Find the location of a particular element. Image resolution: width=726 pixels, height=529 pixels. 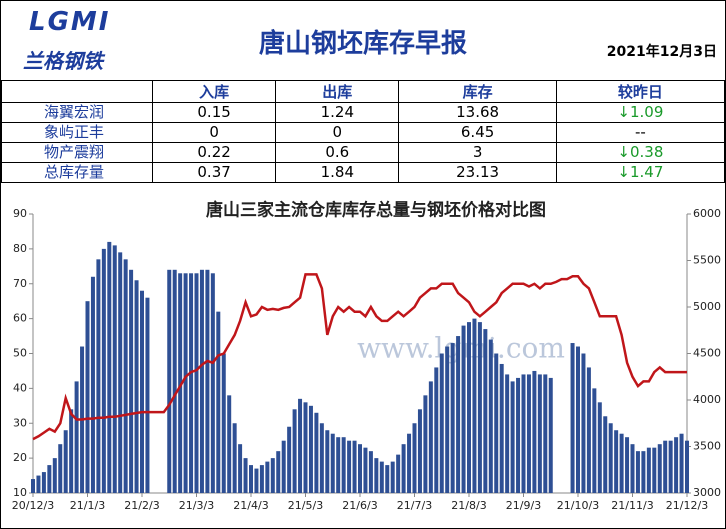

y2-tick-label: 6000 is located at coordinates (707, 213).